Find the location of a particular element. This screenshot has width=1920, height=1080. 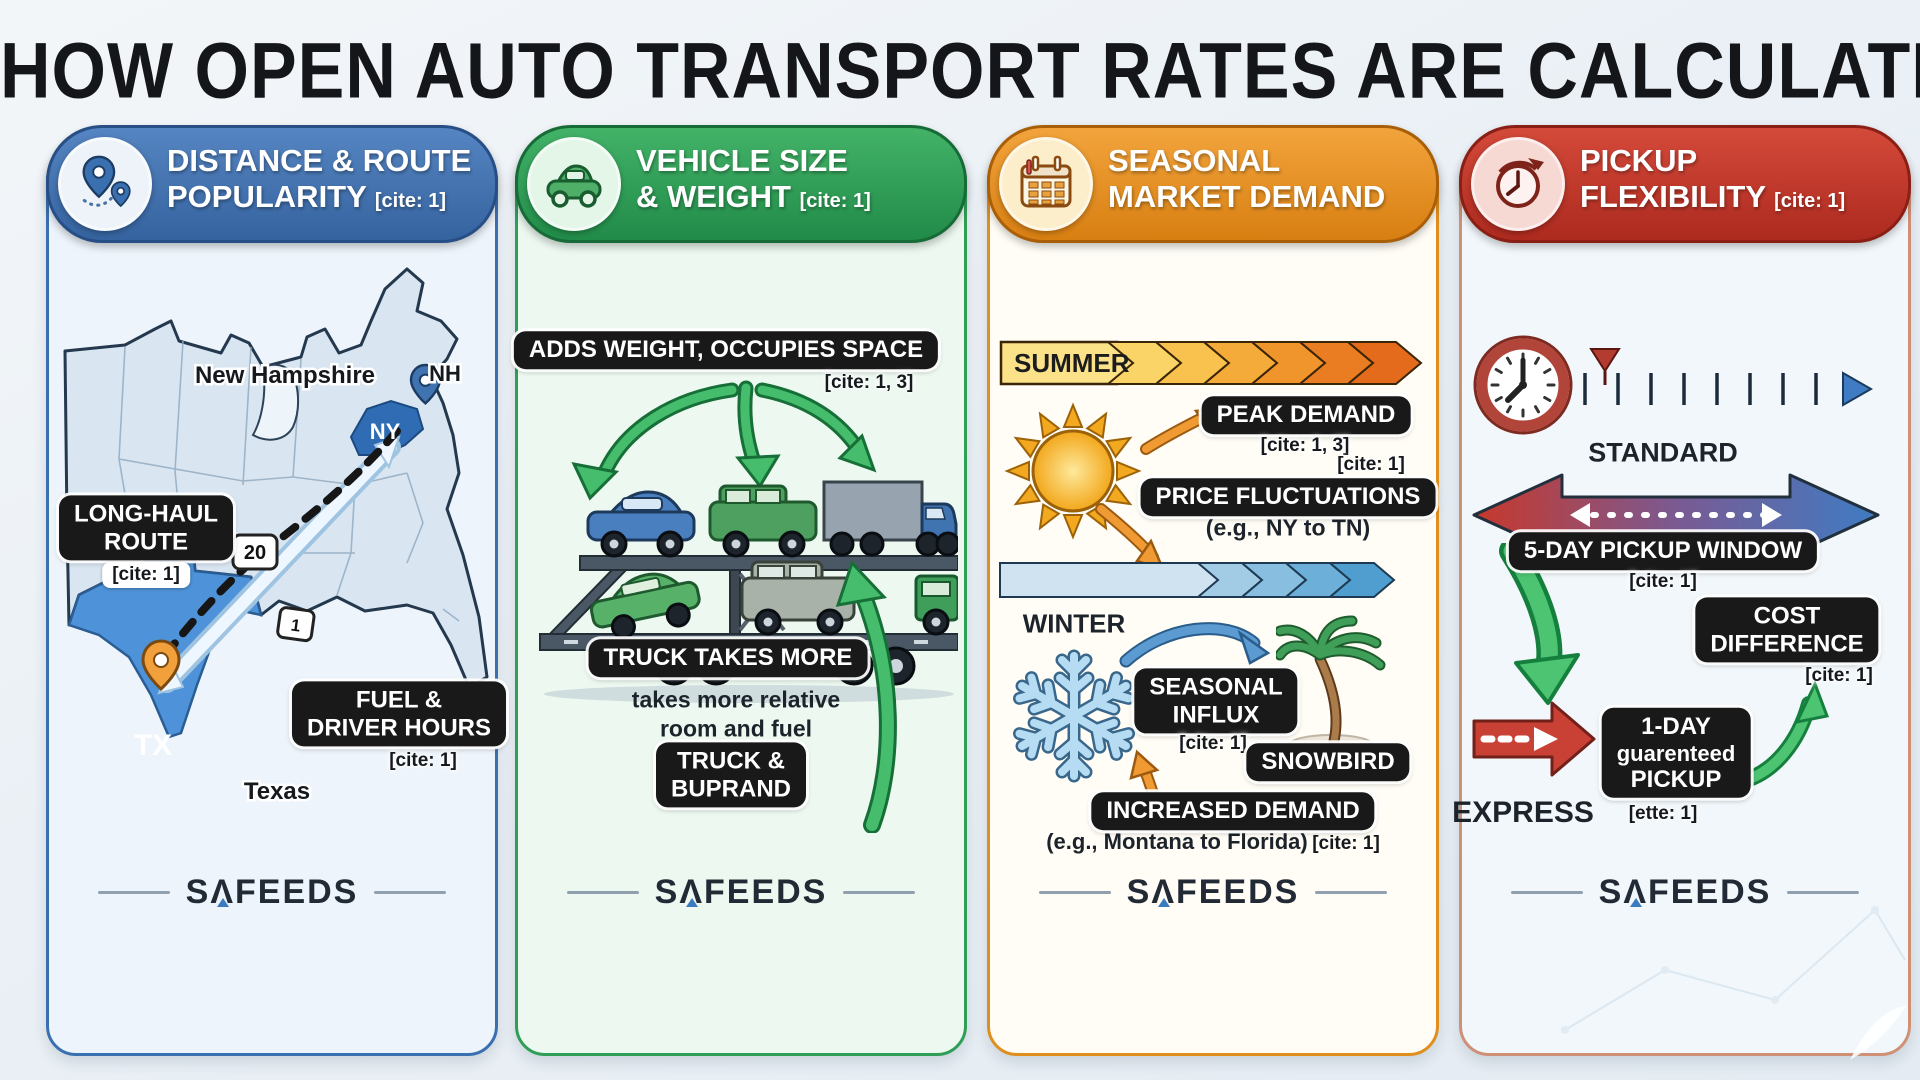

long-haul-route-pill: LONG-HAUL ROUTE is located at coordinates (146, 528).